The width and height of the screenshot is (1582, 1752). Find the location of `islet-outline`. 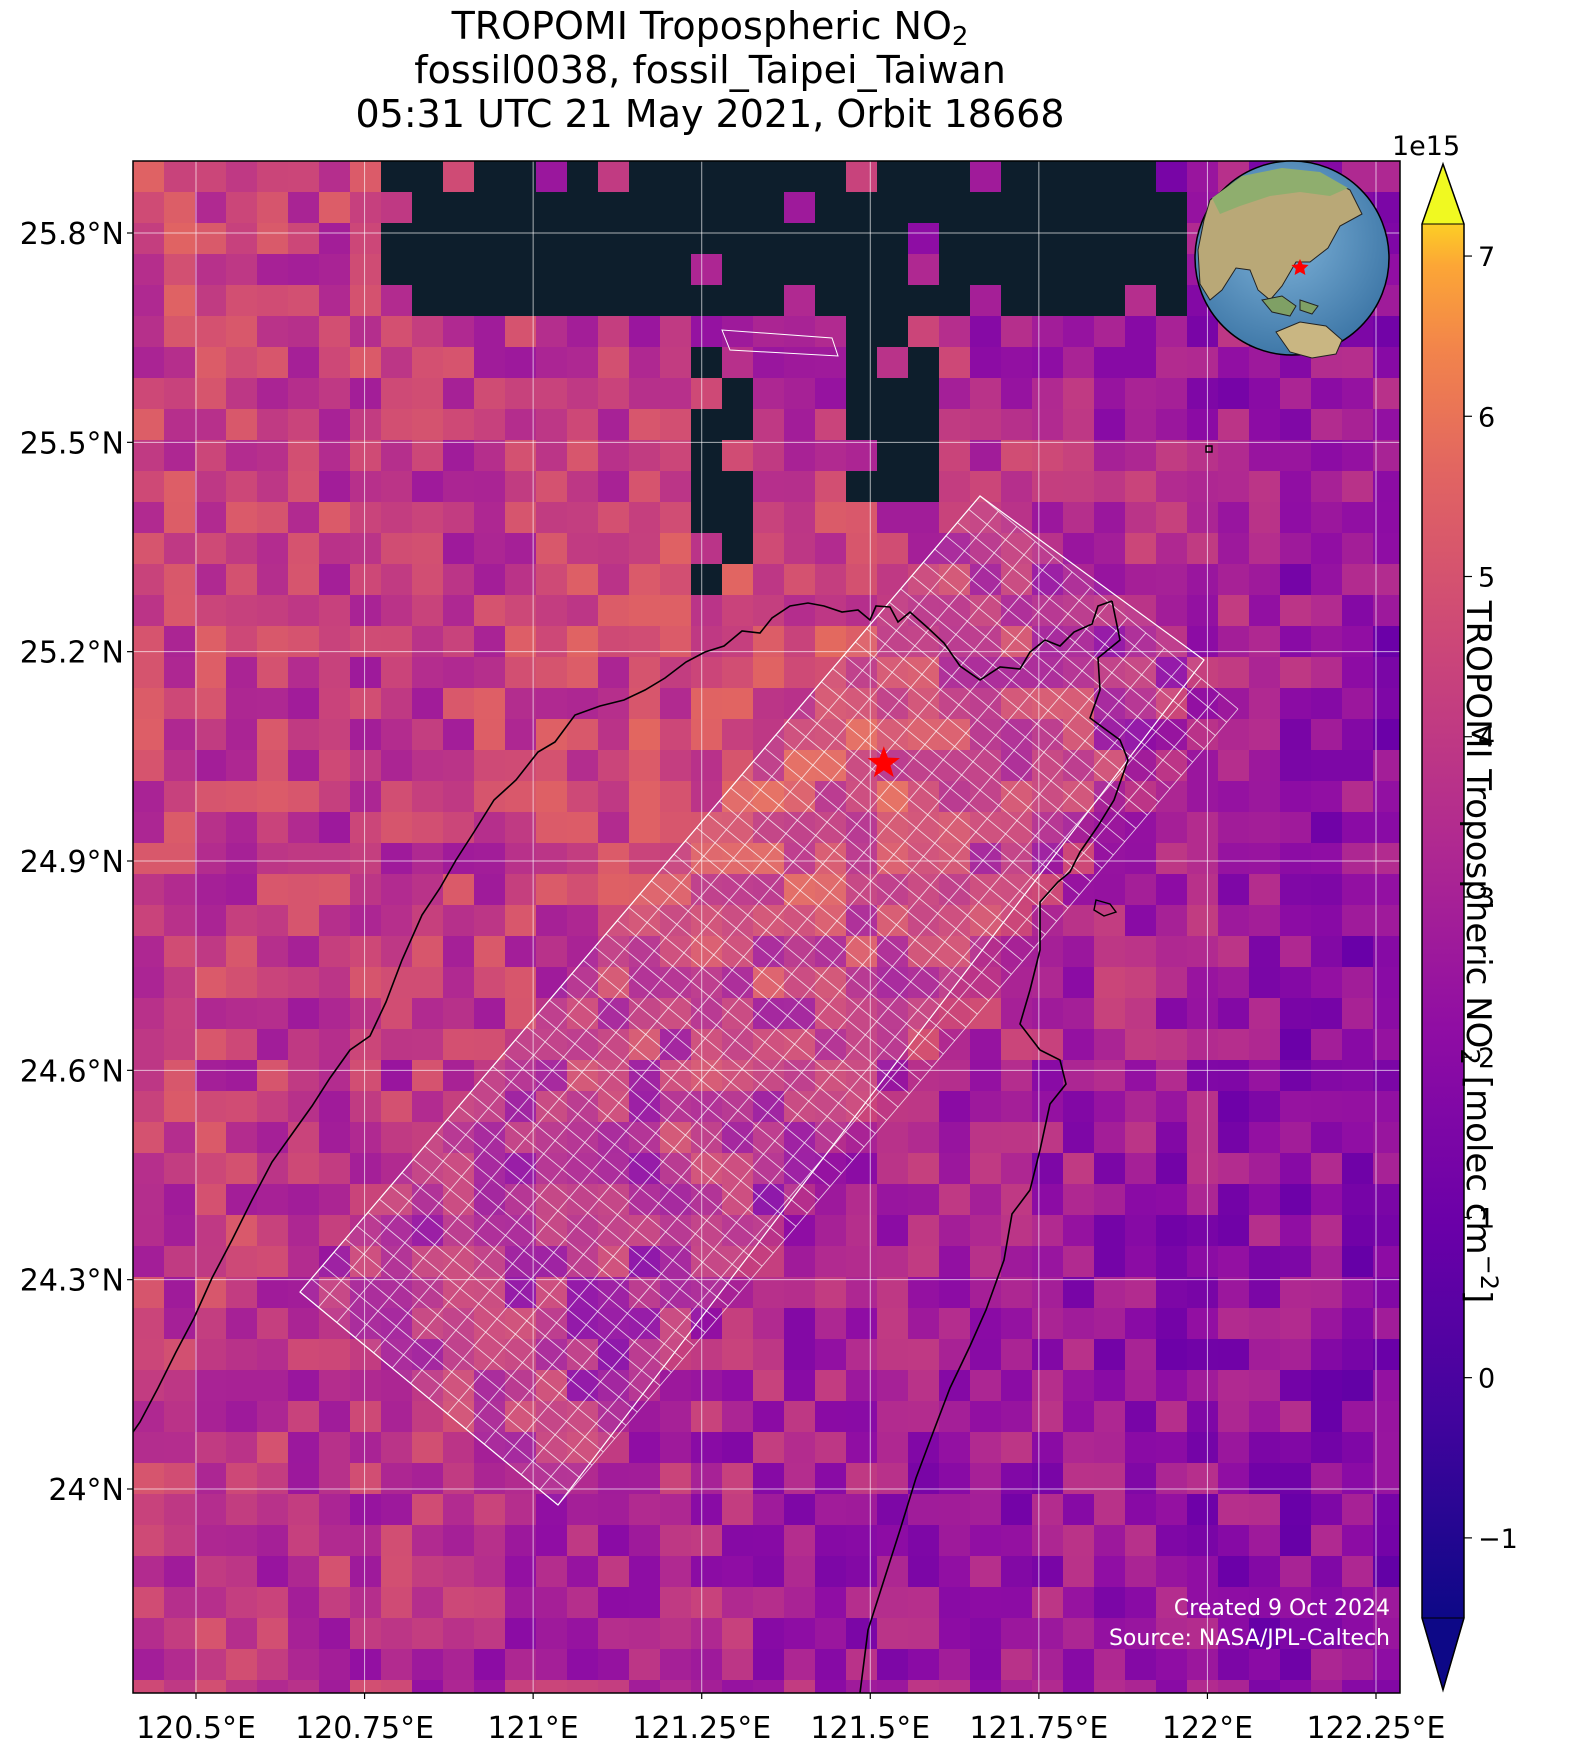

islet-outline is located at coordinates (1209, 449).